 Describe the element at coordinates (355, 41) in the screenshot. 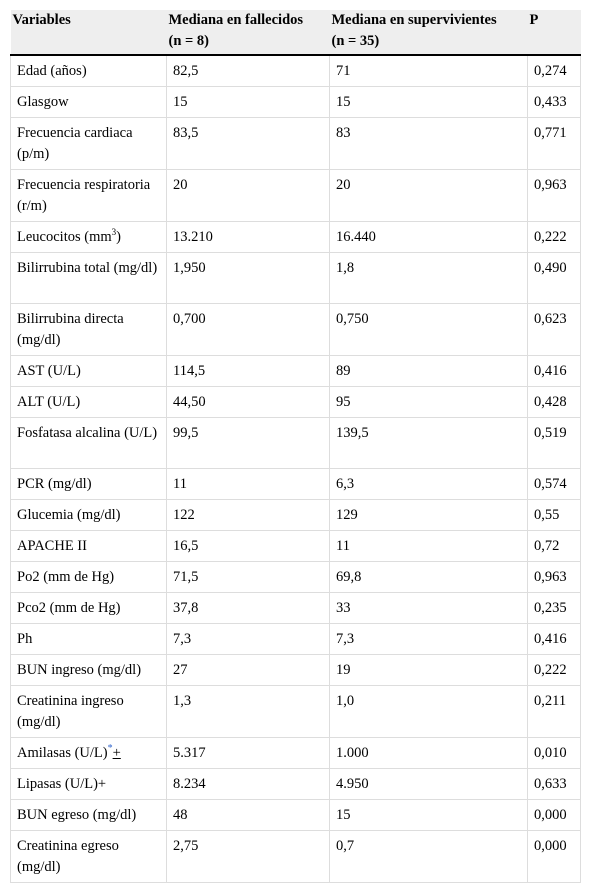

I see `header-survivors-line2: (n = 35)` at that location.